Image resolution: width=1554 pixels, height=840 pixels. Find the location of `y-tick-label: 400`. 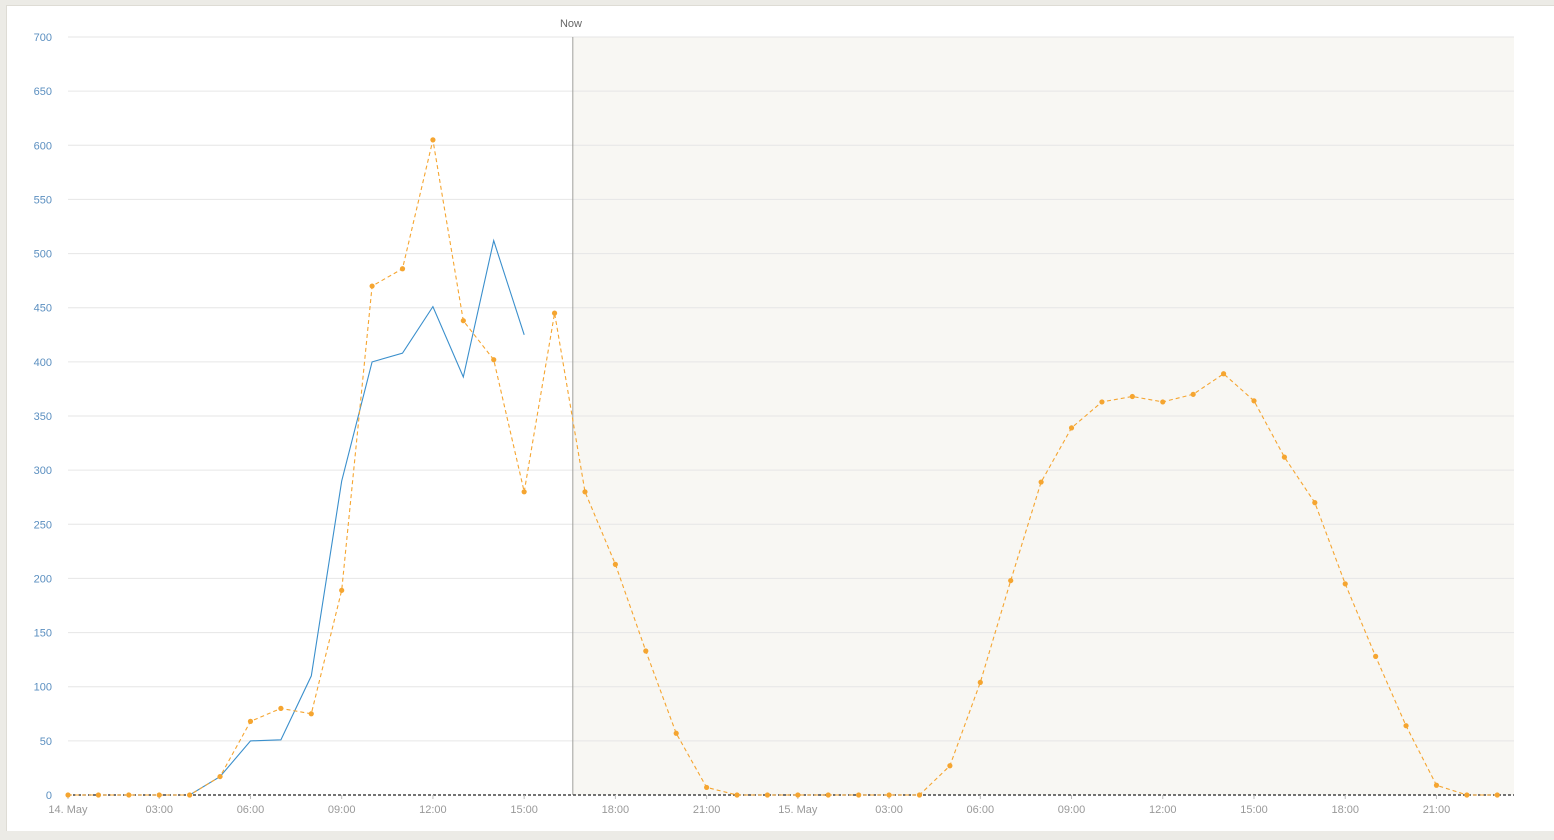

y-tick-label: 400 is located at coordinates (43, 363).